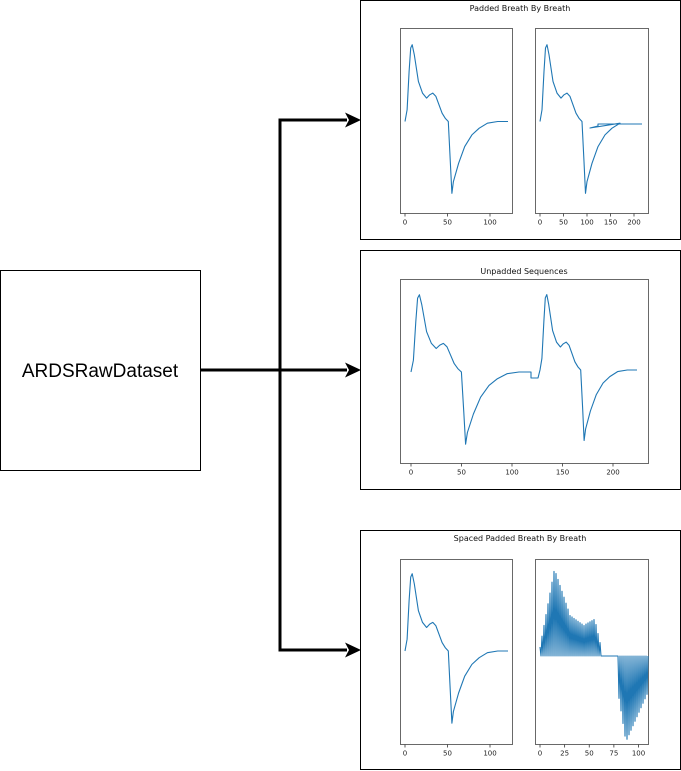 This screenshot has width=681, height=771. What do you see at coordinates (353, 370) in the screenshot?
I see `arrowhead-unpadded` at bounding box center [353, 370].